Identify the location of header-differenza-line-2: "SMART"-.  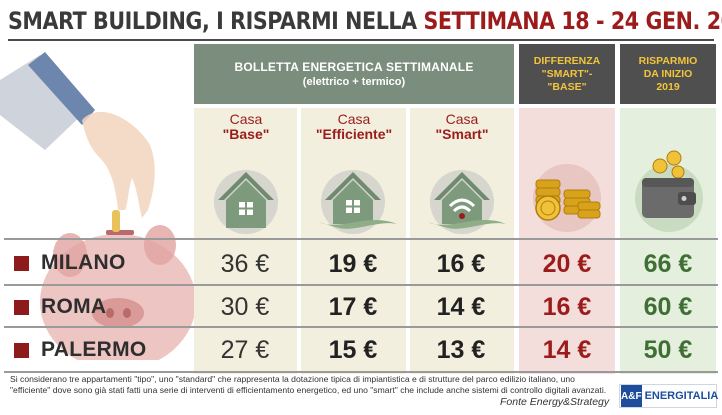
(567, 73).